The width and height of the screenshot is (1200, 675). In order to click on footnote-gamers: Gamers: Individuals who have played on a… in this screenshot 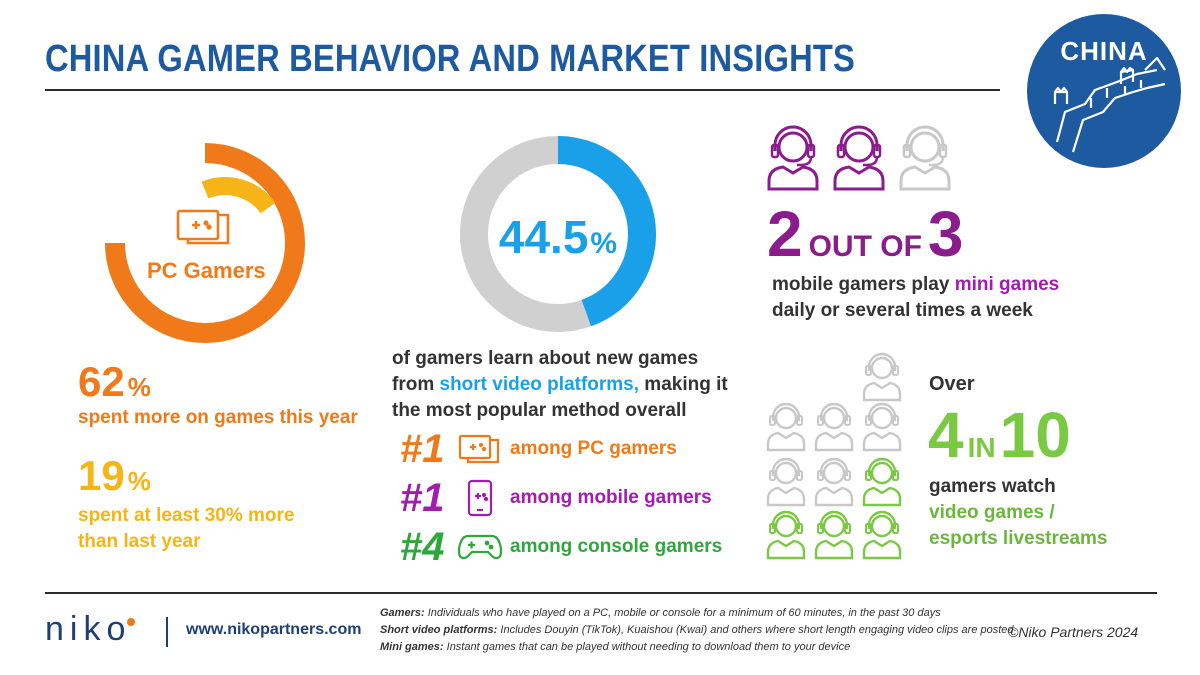, I will do `click(697, 613)`.